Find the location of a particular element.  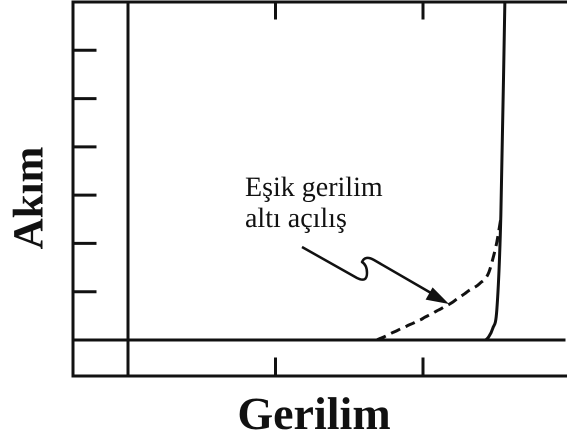

x-axis-title: Gerilim is located at coordinates (314, 413).